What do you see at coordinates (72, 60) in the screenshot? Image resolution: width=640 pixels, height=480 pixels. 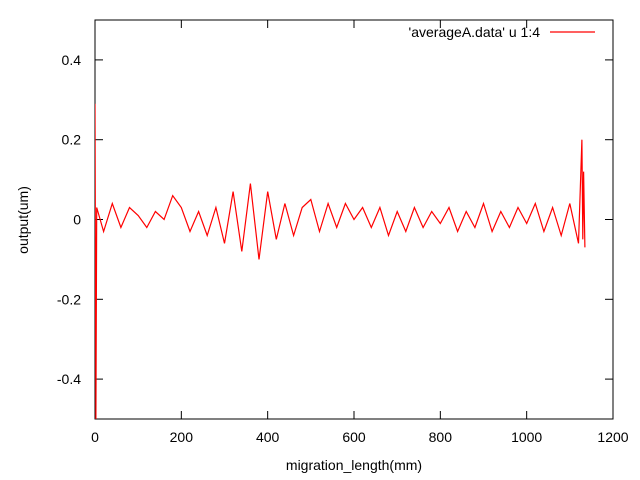 I see `y-tick-label: 0.4` at bounding box center [72, 60].